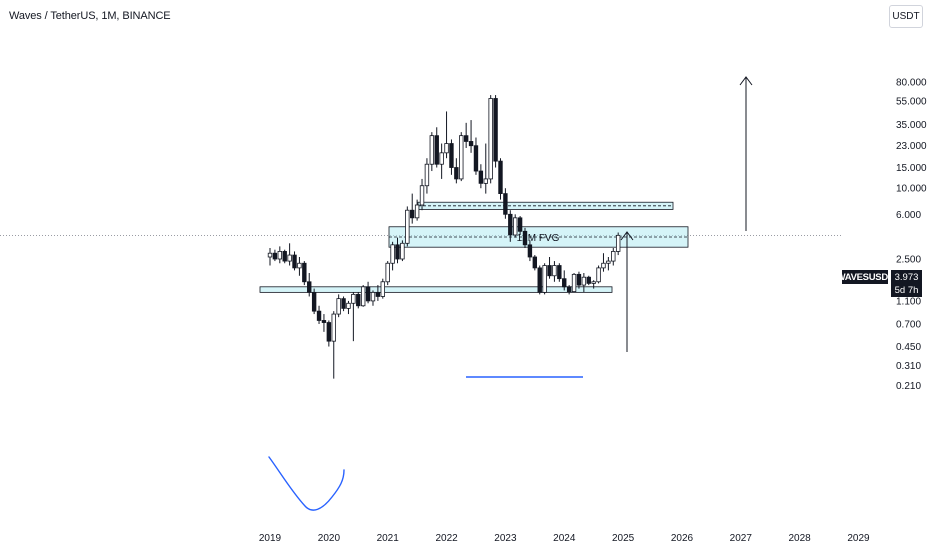 Image resolution: width=932 pixels, height=550 pixels. What do you see at coordinates (908, 347) in the screenshot?
I see `y-tick-label: 0.450` at bounding box center [908, 347].